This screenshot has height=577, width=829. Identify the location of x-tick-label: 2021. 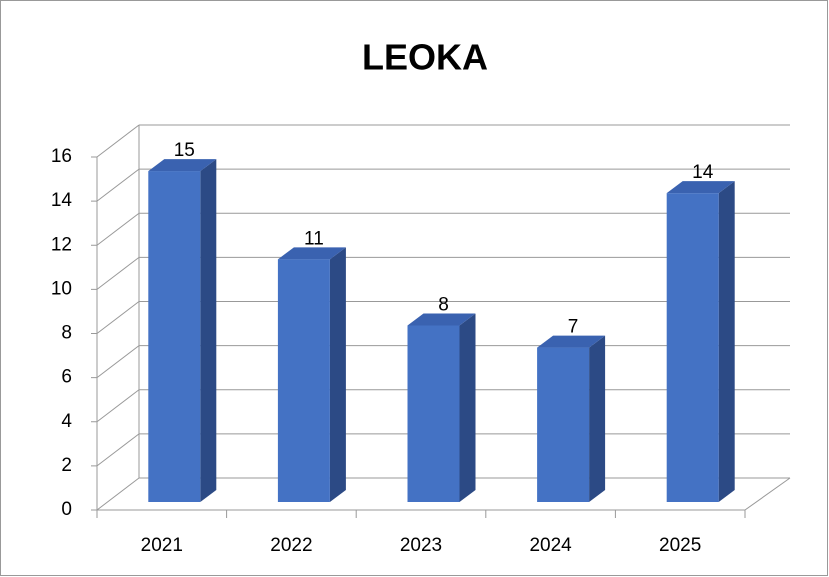
(162, 545).